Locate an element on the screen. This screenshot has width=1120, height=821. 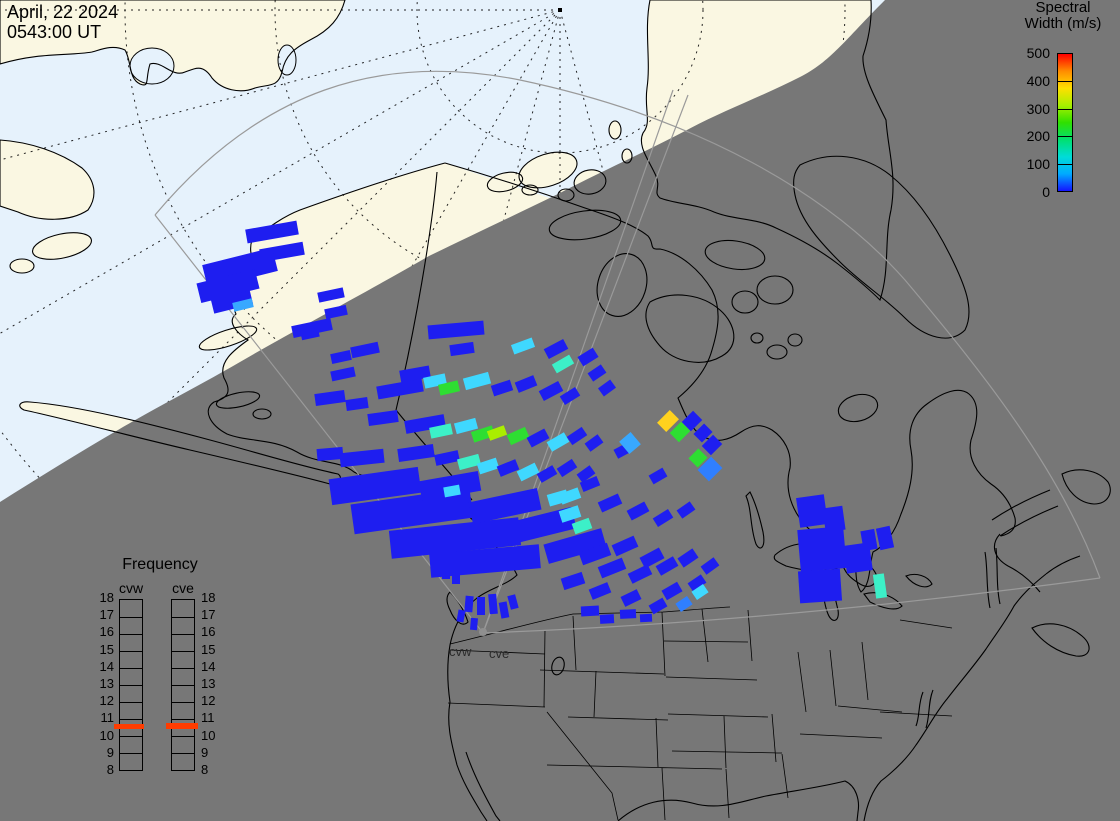
fov-east-edge is located at coordinates (791, 605).